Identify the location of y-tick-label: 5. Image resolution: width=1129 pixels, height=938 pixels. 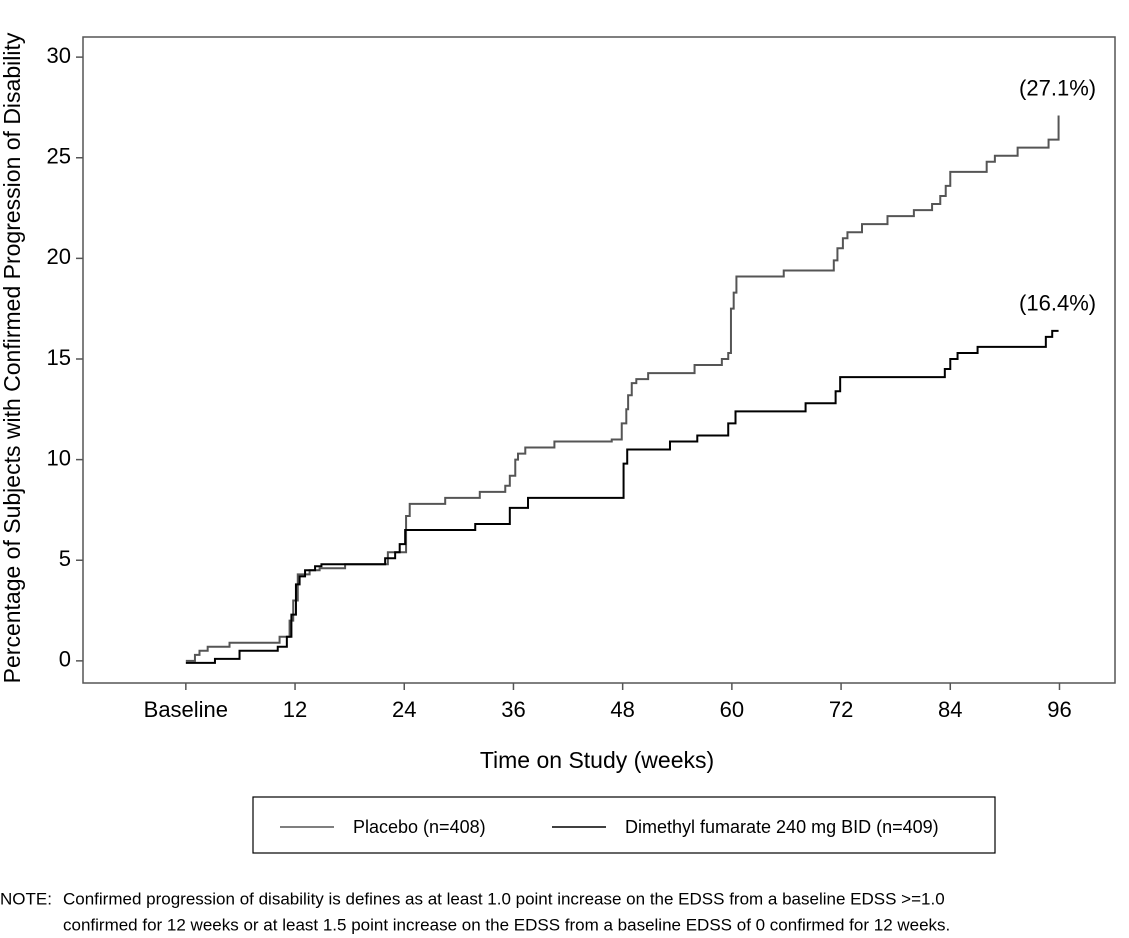
(65, 558).